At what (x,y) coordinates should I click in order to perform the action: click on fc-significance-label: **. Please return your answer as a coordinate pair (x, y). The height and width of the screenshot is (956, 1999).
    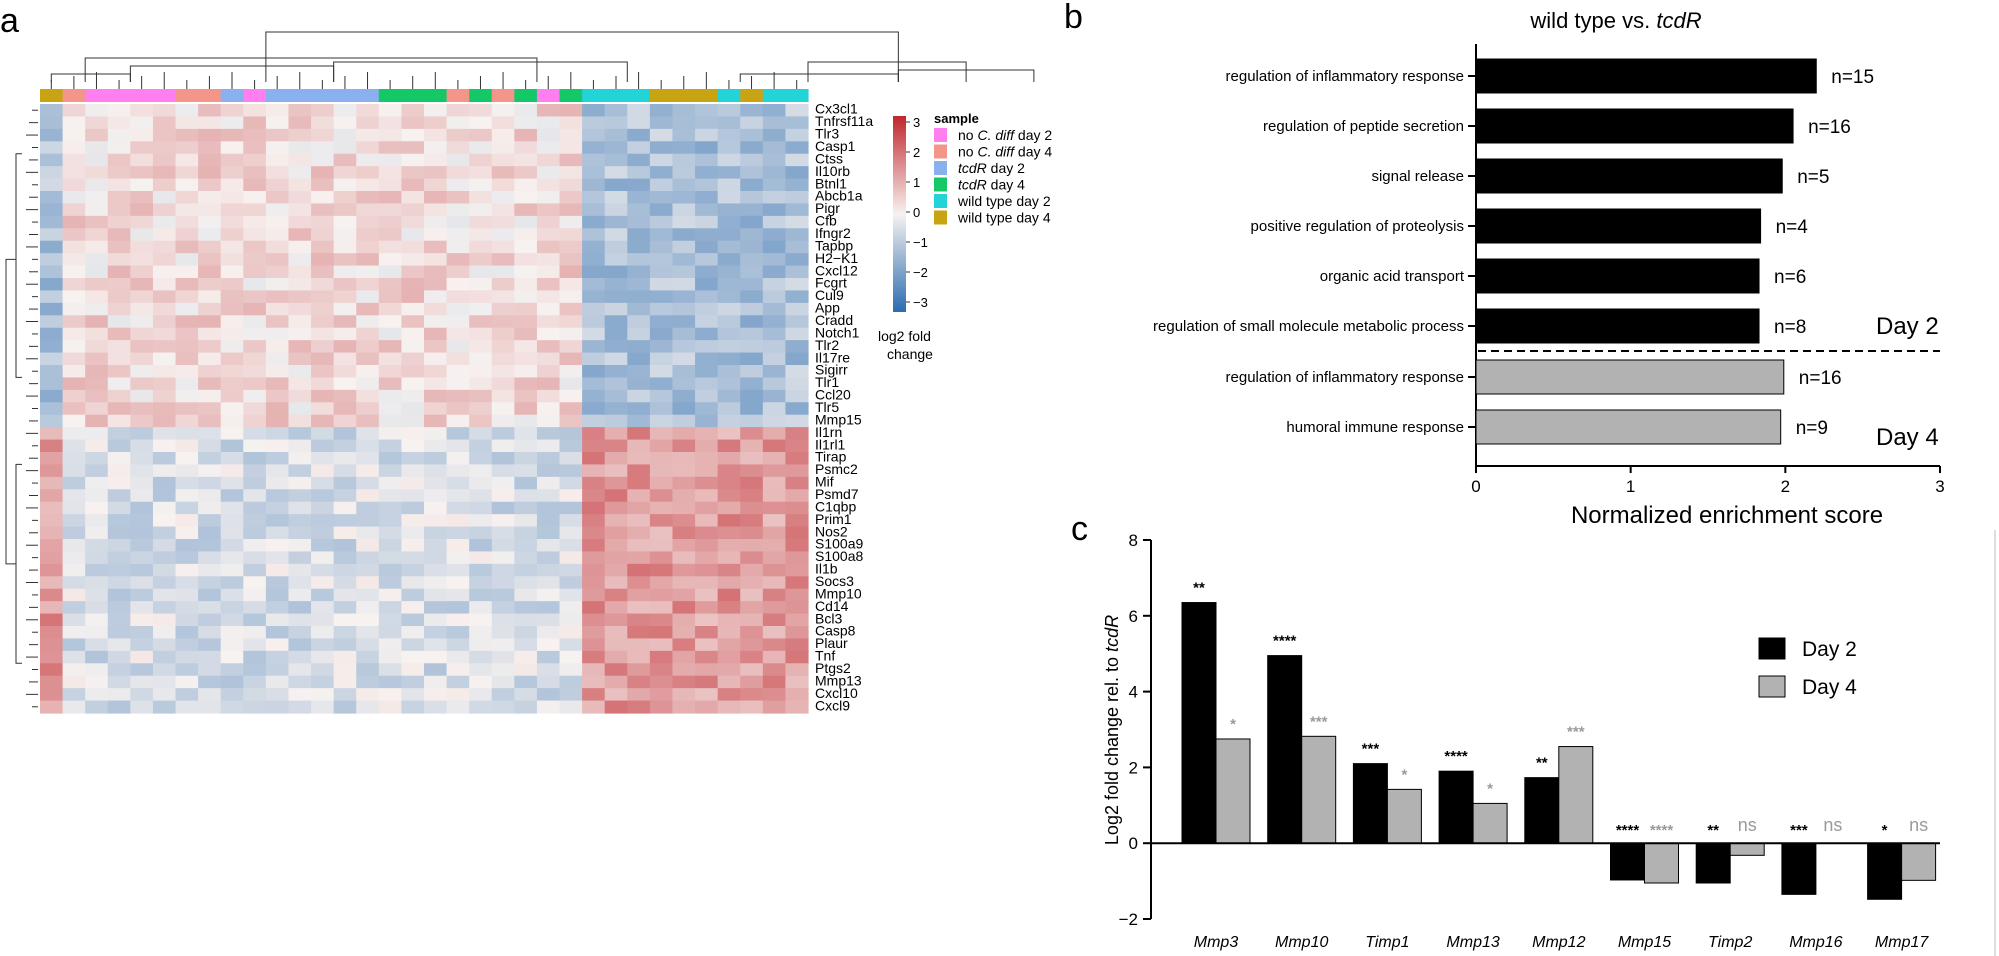
    Looking at the image, I should click on (1199, 588).